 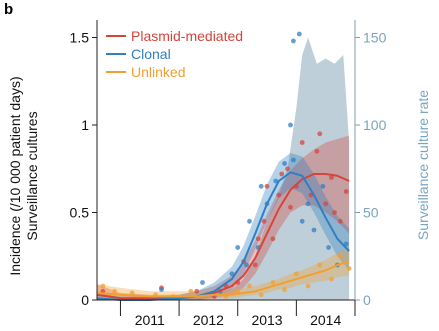 I want to click on y-axis-label-left-line2: Surveillance cultures, so click(x=32, y=175).